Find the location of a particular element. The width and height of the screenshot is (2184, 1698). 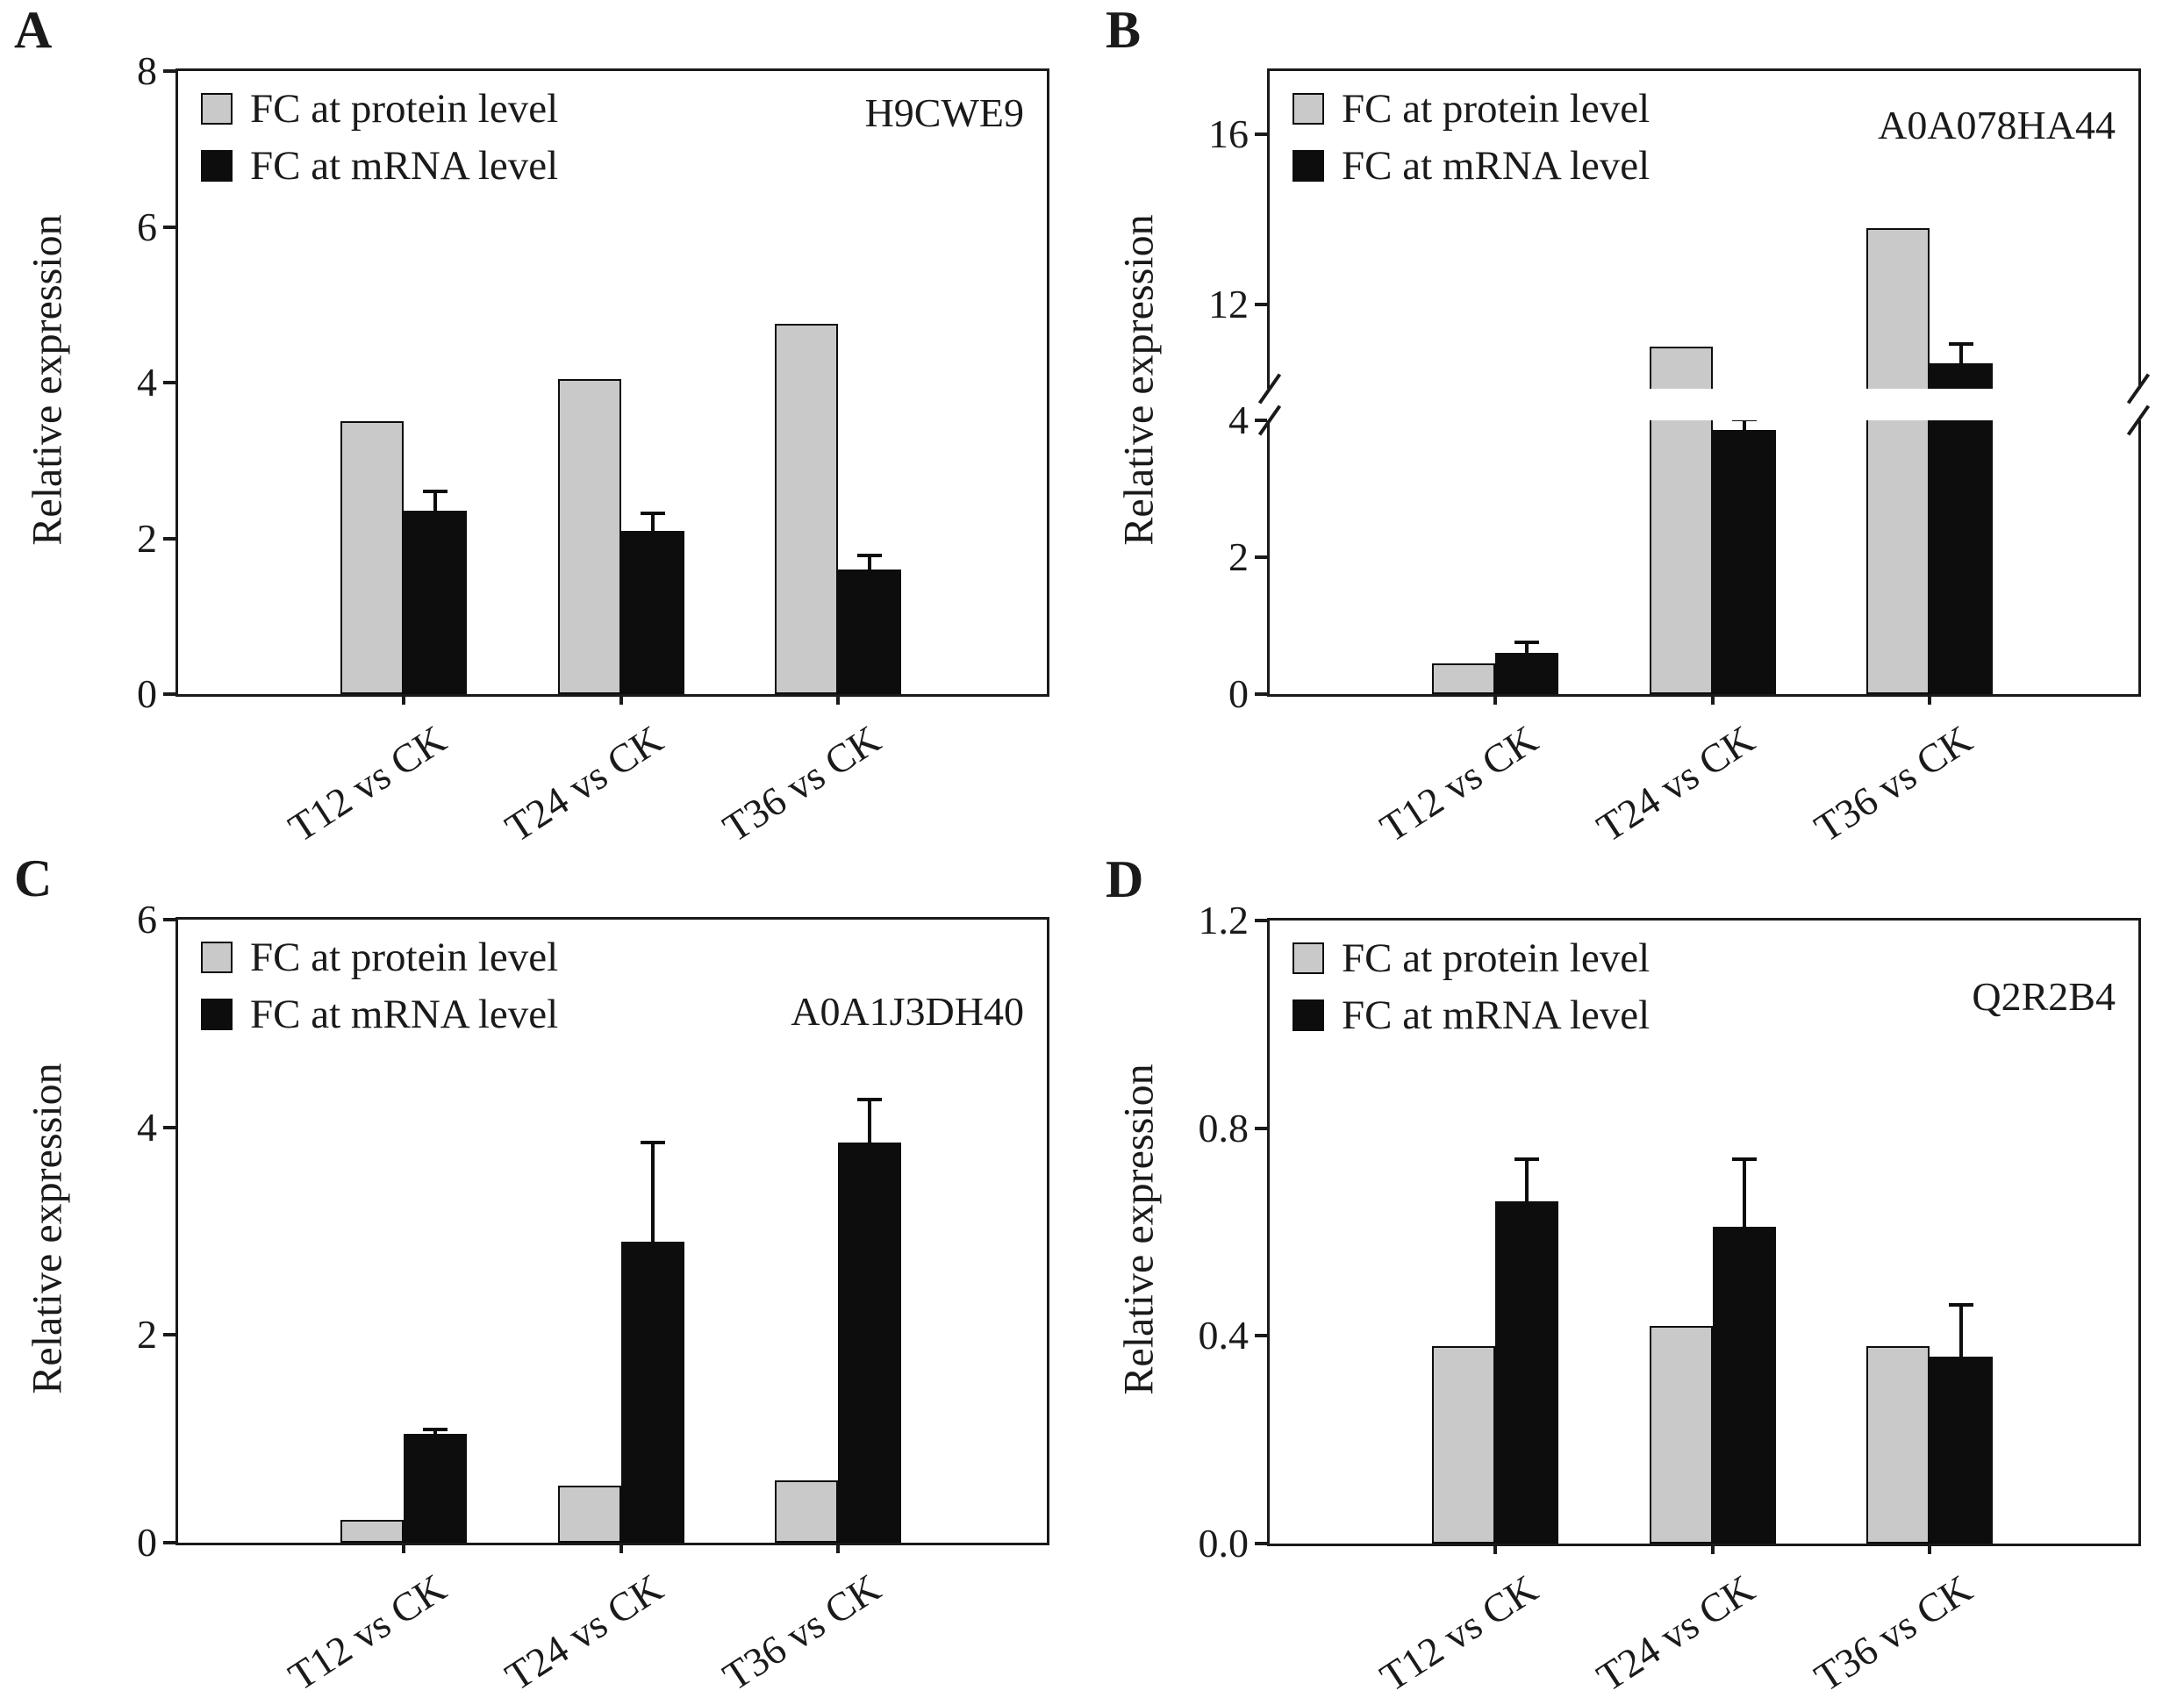

protein-code: Q2R2B4 is located at coordinates (2044, 996).